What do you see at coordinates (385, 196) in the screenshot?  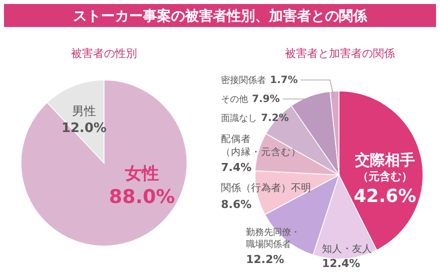 I see `data-label: 42.6%` at bounding box center [385, 196].